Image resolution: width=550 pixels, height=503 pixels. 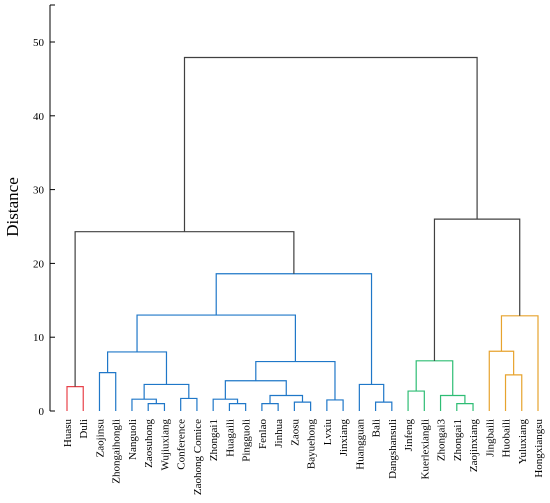 What do you see at coordinates (198, 457) in the screenshot?
I see `leaf-label: Zaohong Comice` at bounding box center [198, 457].